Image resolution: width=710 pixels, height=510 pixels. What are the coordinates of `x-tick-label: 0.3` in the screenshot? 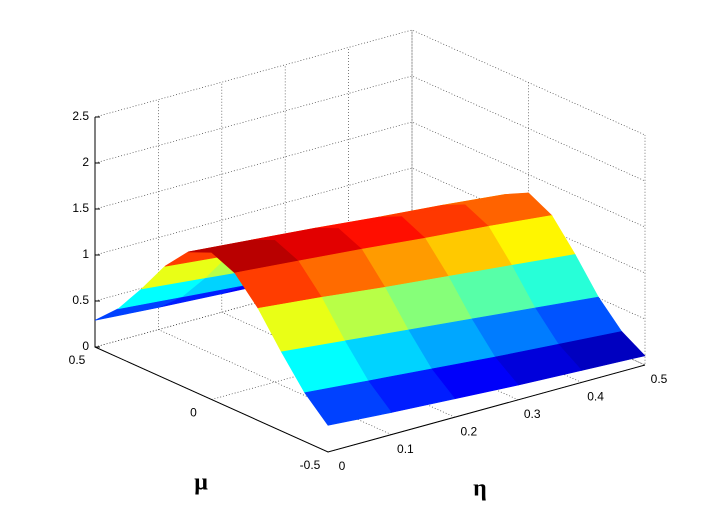 It's located at (532, 414).